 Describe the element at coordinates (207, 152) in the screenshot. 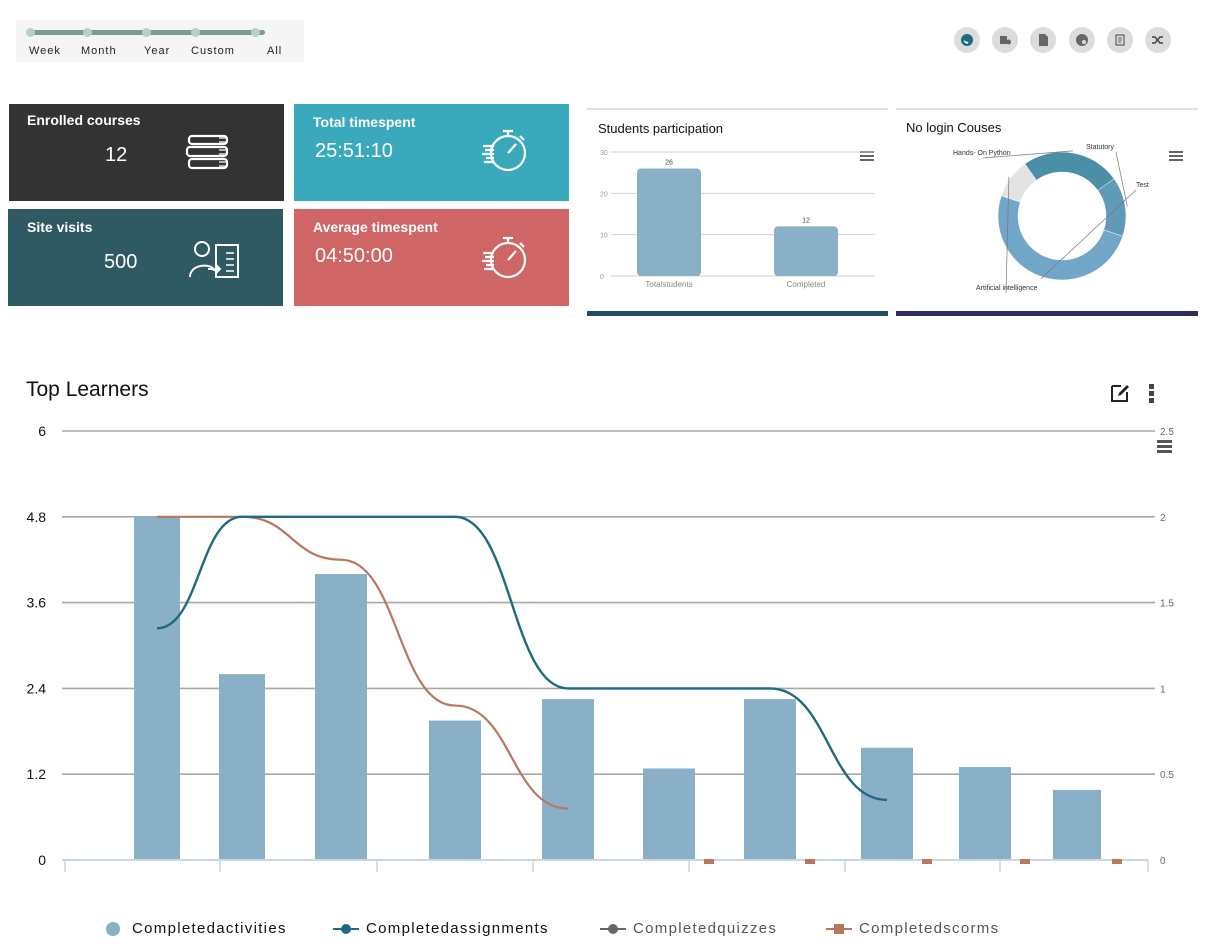

I see `books-icon` at that location.